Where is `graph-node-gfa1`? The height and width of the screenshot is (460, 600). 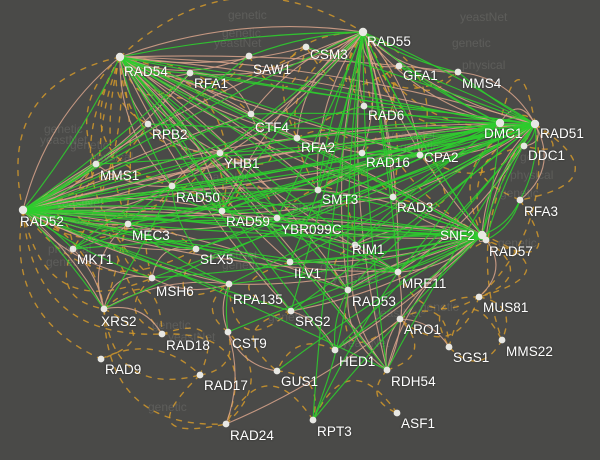 graph-node-gfa1 is located at coordinates (399, 66).